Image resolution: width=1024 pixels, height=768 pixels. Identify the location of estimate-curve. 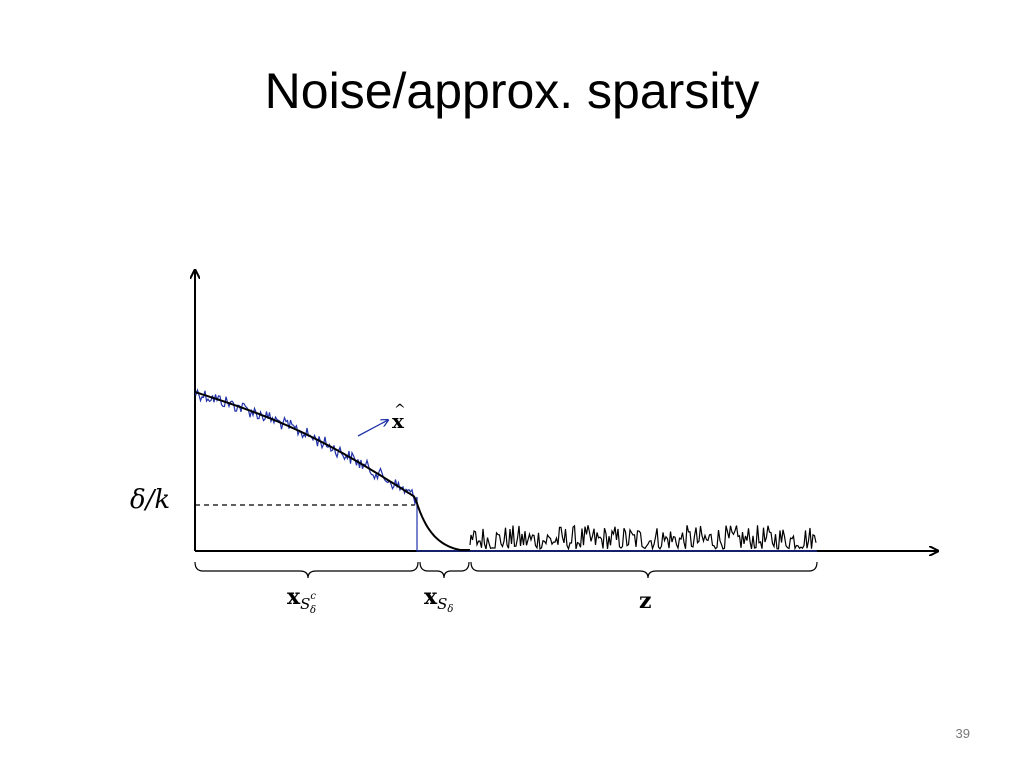
(505, 470).